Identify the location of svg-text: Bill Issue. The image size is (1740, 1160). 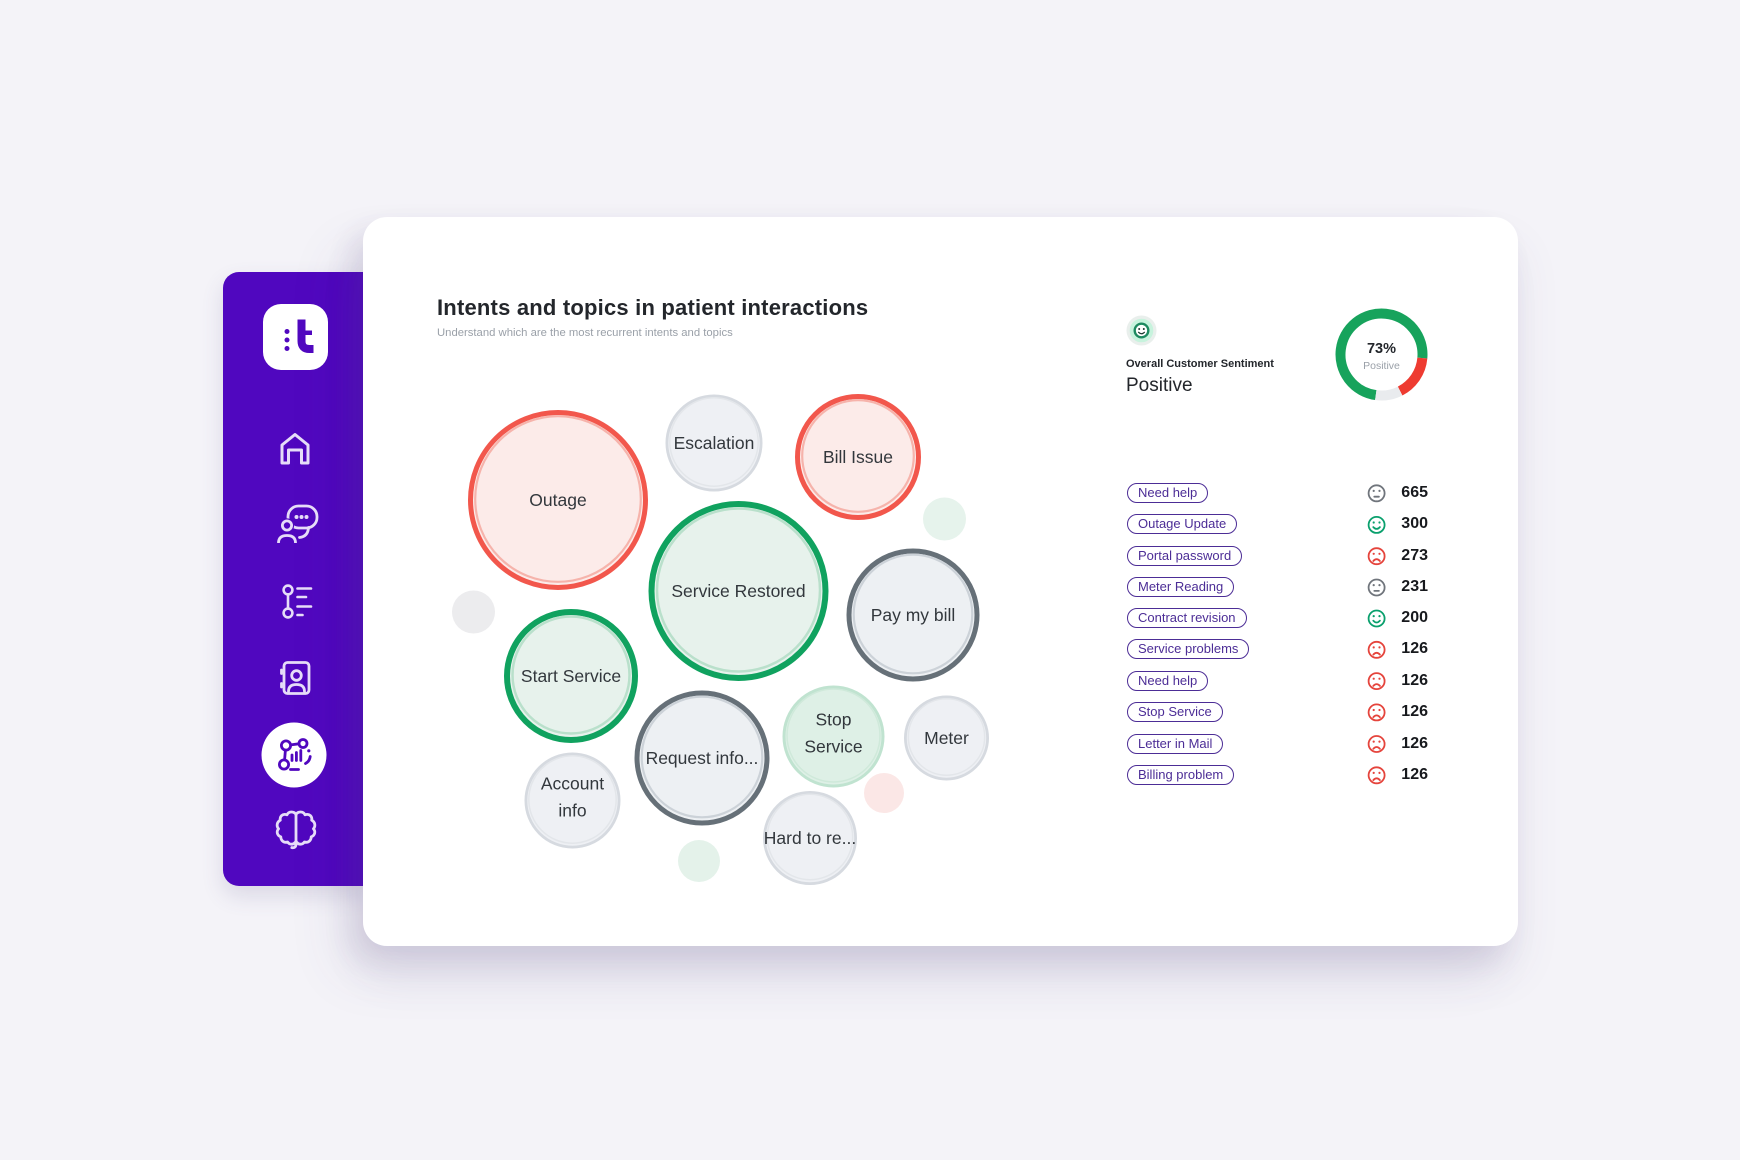
(858, 457).